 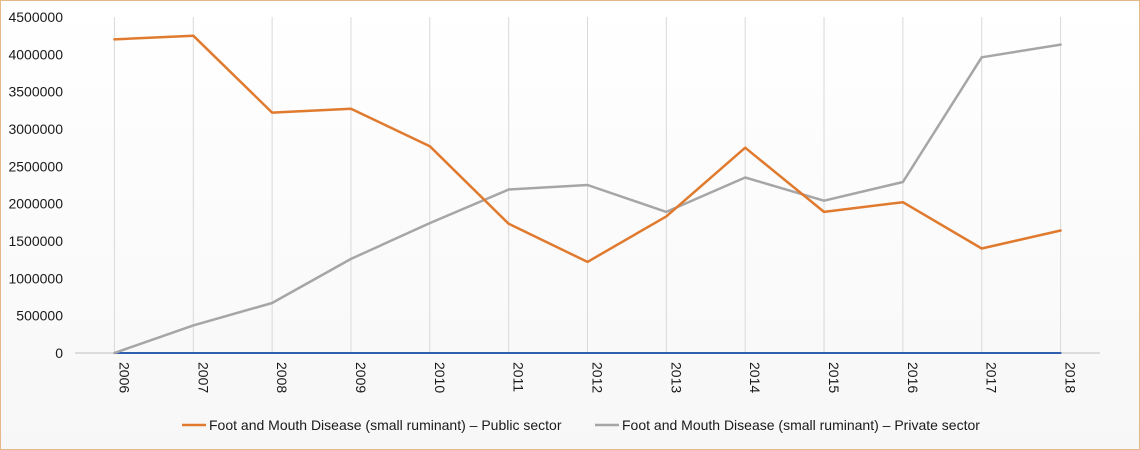 What do you see at coordinates (913, 377) in the screenshot?
I see `x-tick-label: 2016` at bounding box center [913, 377].